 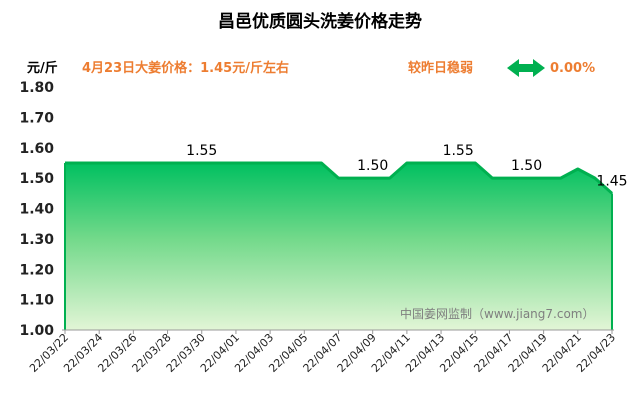 What do you see at coordinates (497, 313) in the screenshot?
I see `watermark: 中国姜网监制（www.jiang7.com）` at bounding box center [497, 313].